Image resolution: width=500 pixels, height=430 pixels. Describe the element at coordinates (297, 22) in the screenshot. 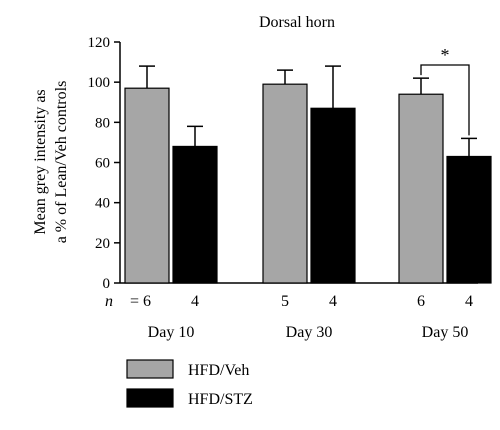

I see `chart-title: Dorsal horn` at that location.